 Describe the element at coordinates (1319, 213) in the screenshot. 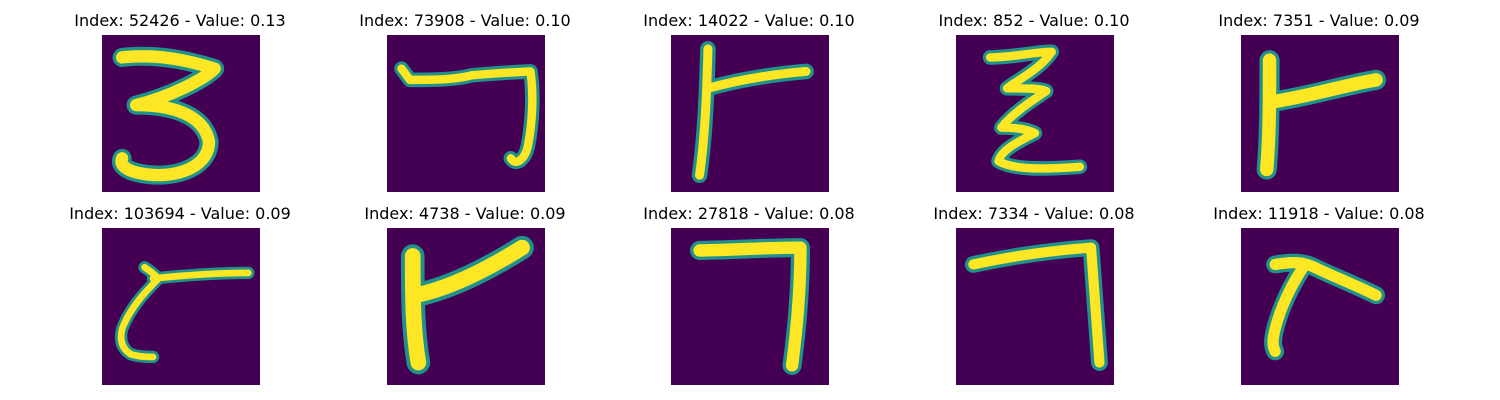

I see `panel-title: Index: 11918 - Value: 0.08` at that location.